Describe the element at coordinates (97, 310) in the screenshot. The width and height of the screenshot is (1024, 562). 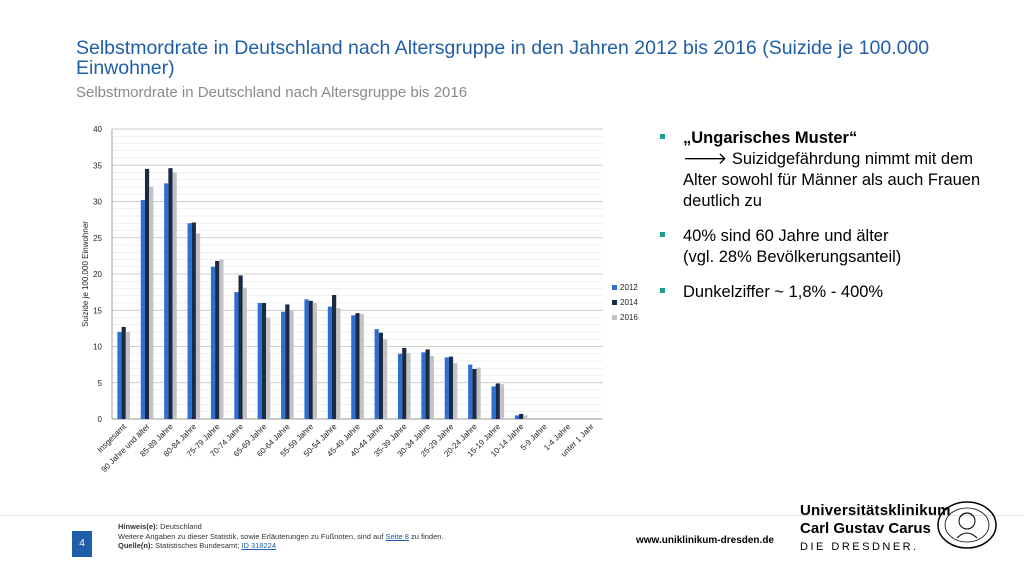
I see `y-tick-label: 15` at that location.